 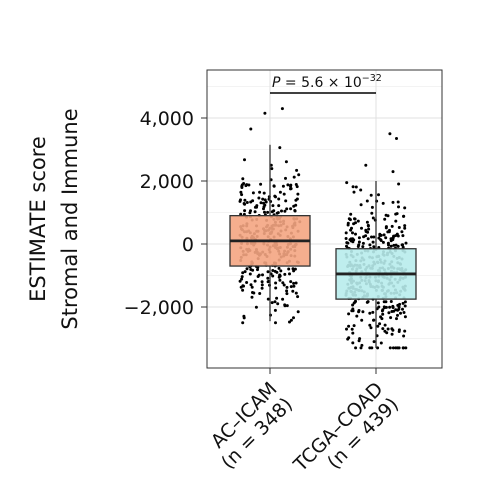 What do you see at coordinates (188, 245) in the screenshot?
I see `y-tick-label: 0` at bounding box center [188, 245].